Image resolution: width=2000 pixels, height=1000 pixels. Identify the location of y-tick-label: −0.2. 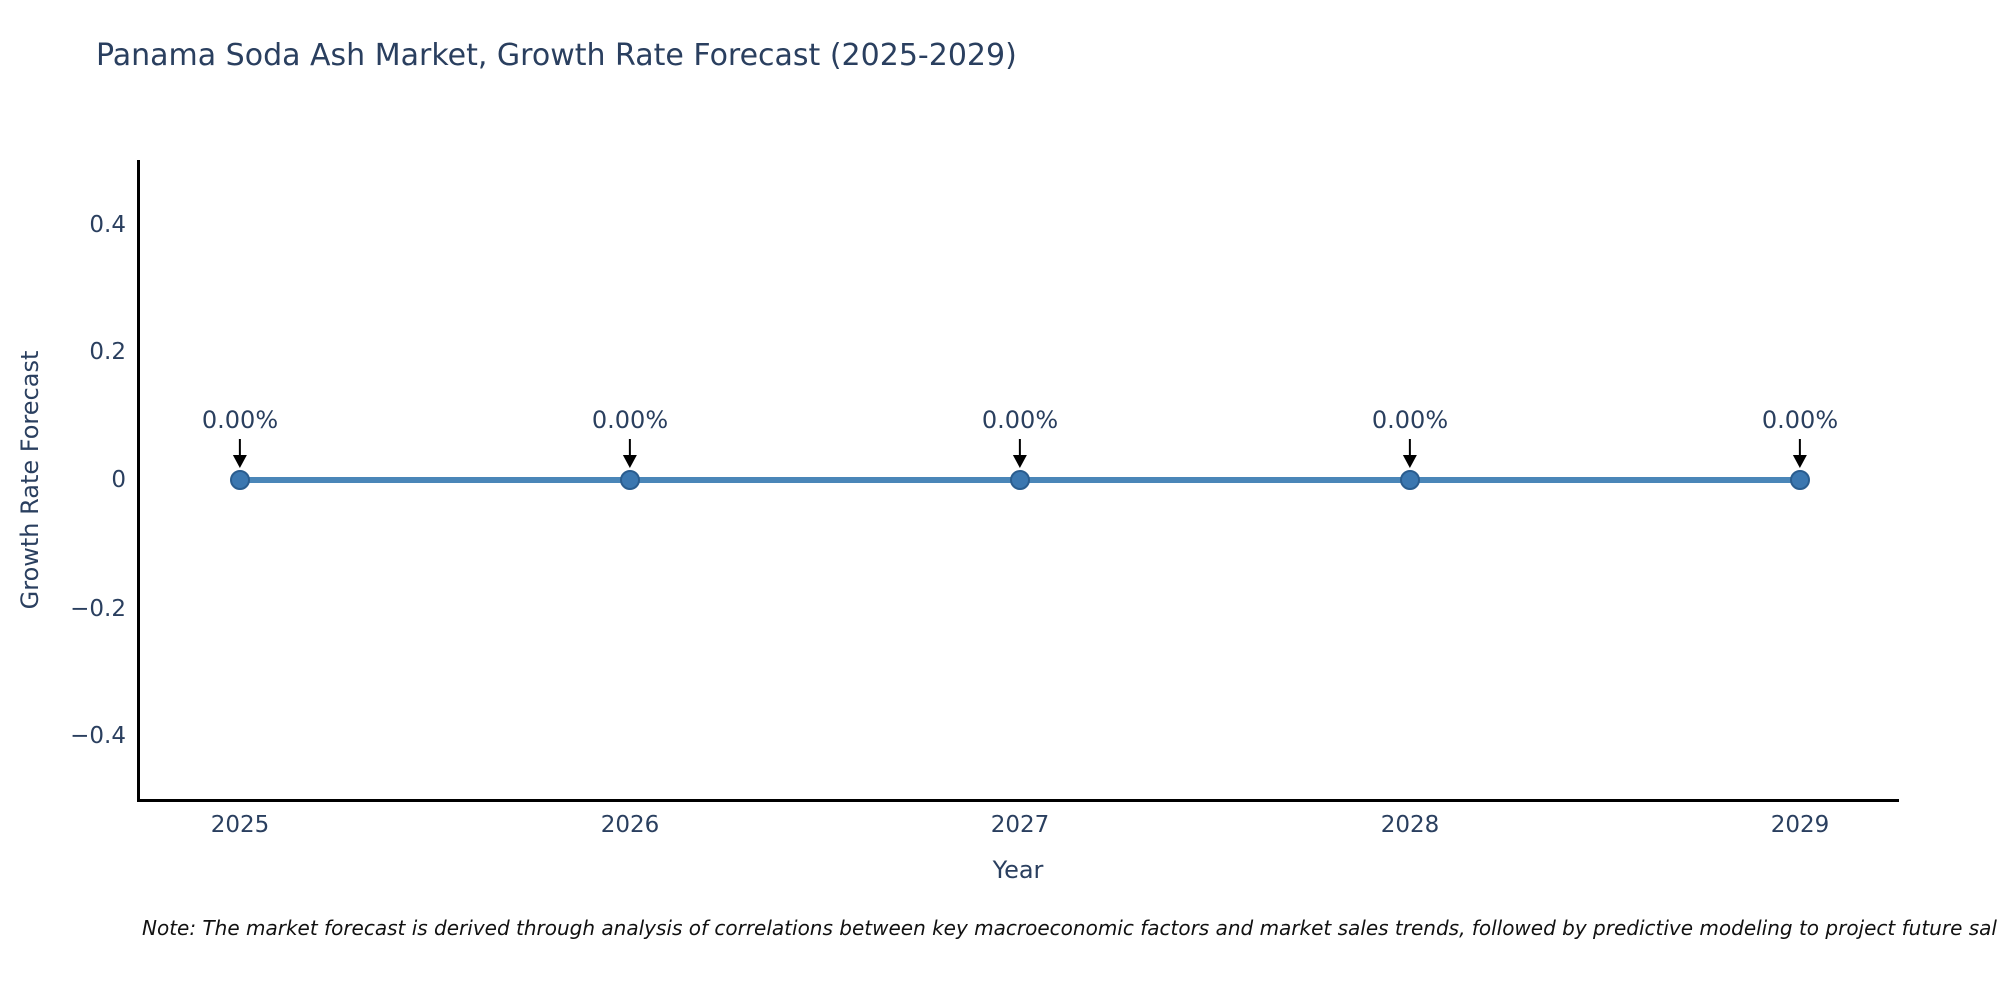
(98, 609).